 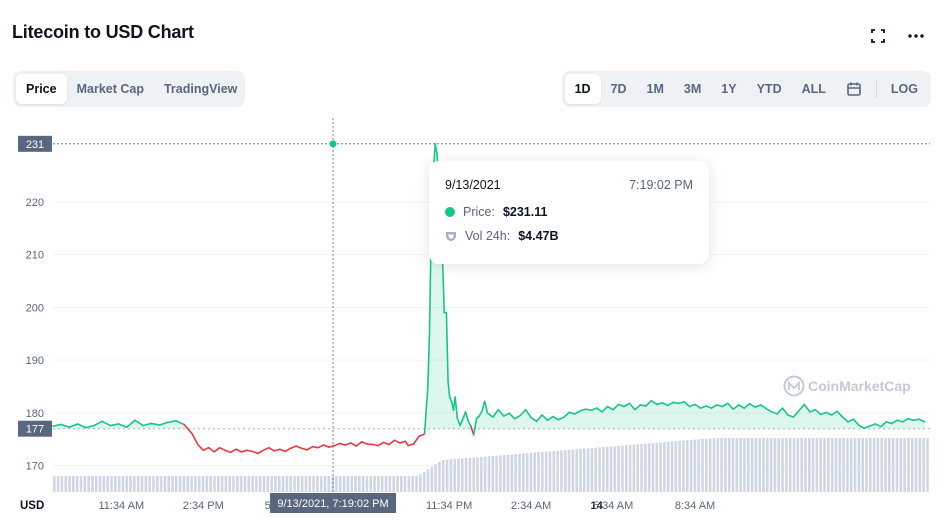 I want to click on open-price-box, so click(x=35, y=428).